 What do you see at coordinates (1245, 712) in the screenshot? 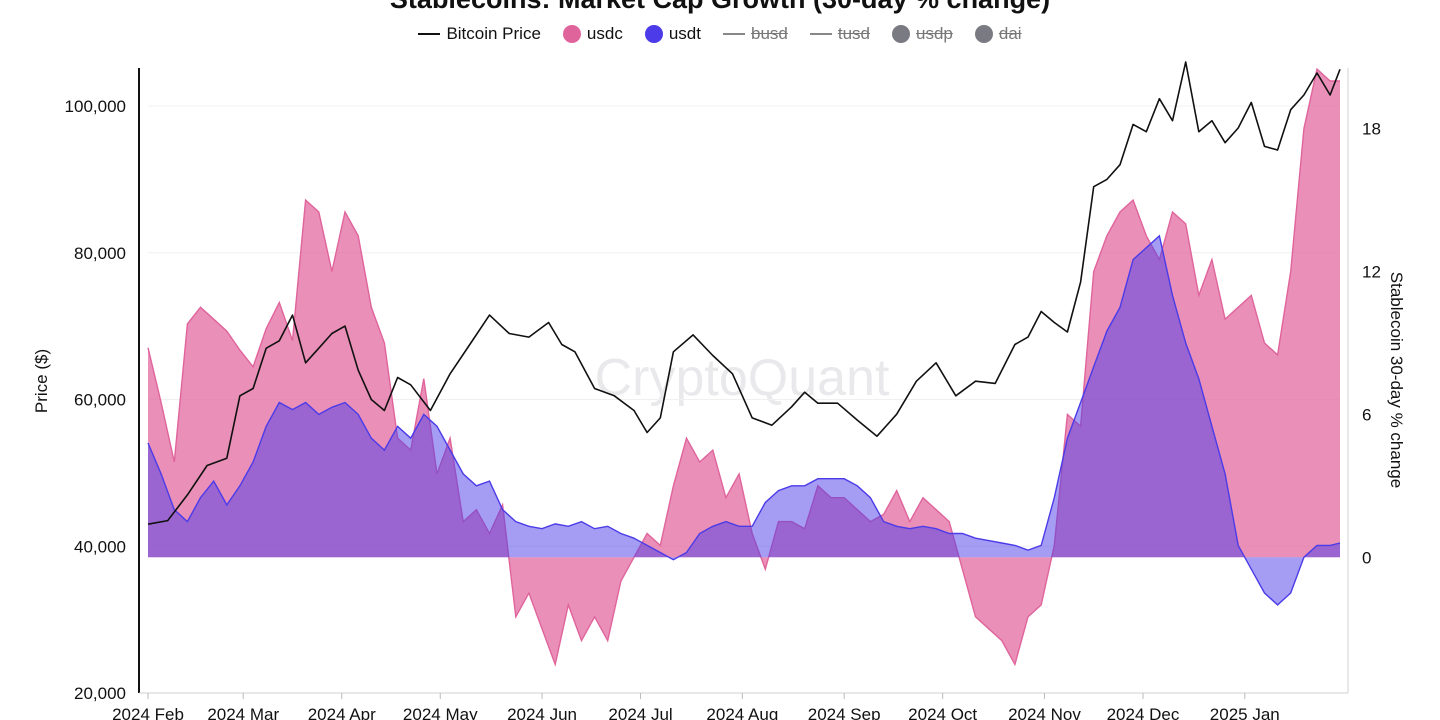
I see `x-tick-label: 2025 Jan` at bounding box center [1245, 712].